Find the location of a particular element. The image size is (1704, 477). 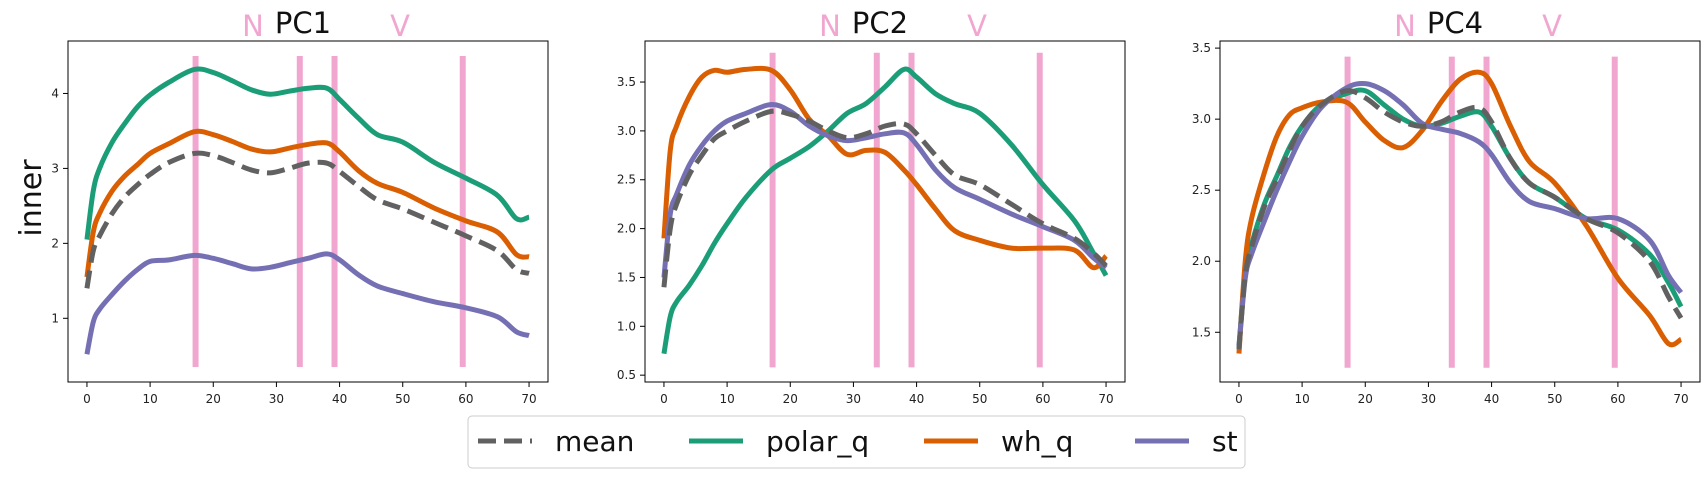

y-tick-label: 3 is located at coordinates (55, 168).